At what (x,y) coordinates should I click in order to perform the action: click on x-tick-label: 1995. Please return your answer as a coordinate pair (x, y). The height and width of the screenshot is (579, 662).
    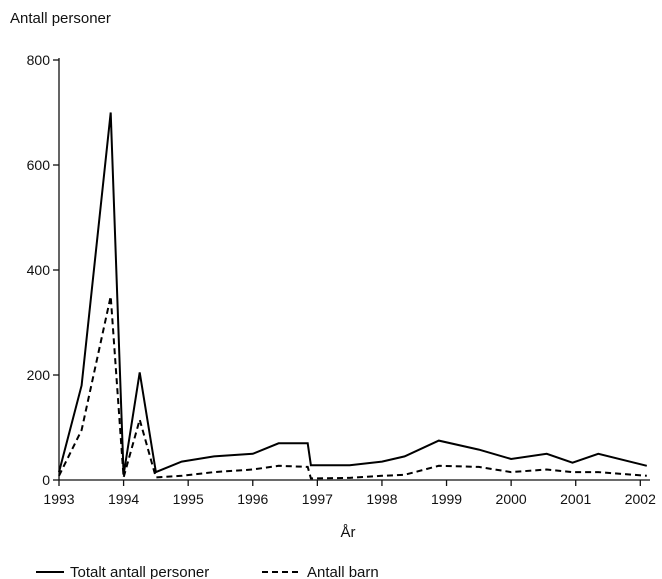
    Looking at the image, I should click on (188, 499).